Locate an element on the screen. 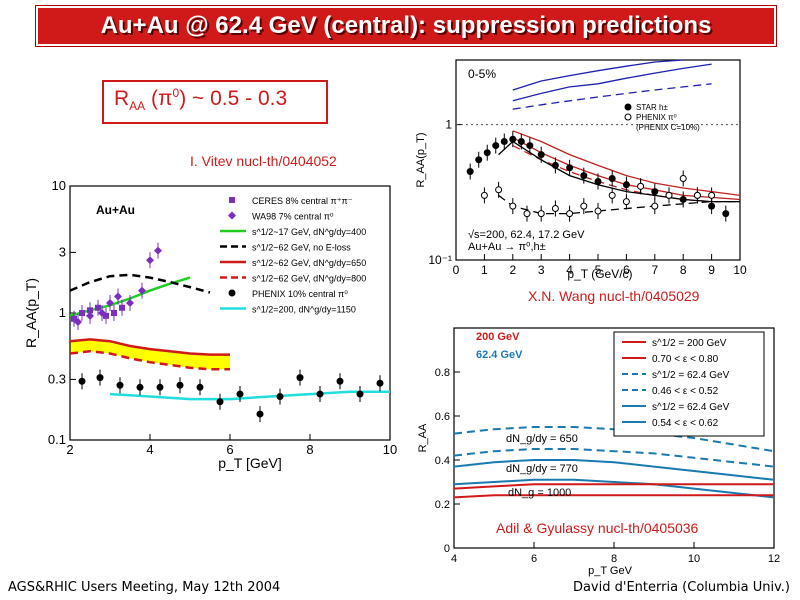  adil-label-650: dN_g/dy = 650 is located at coordinates (542, 439).